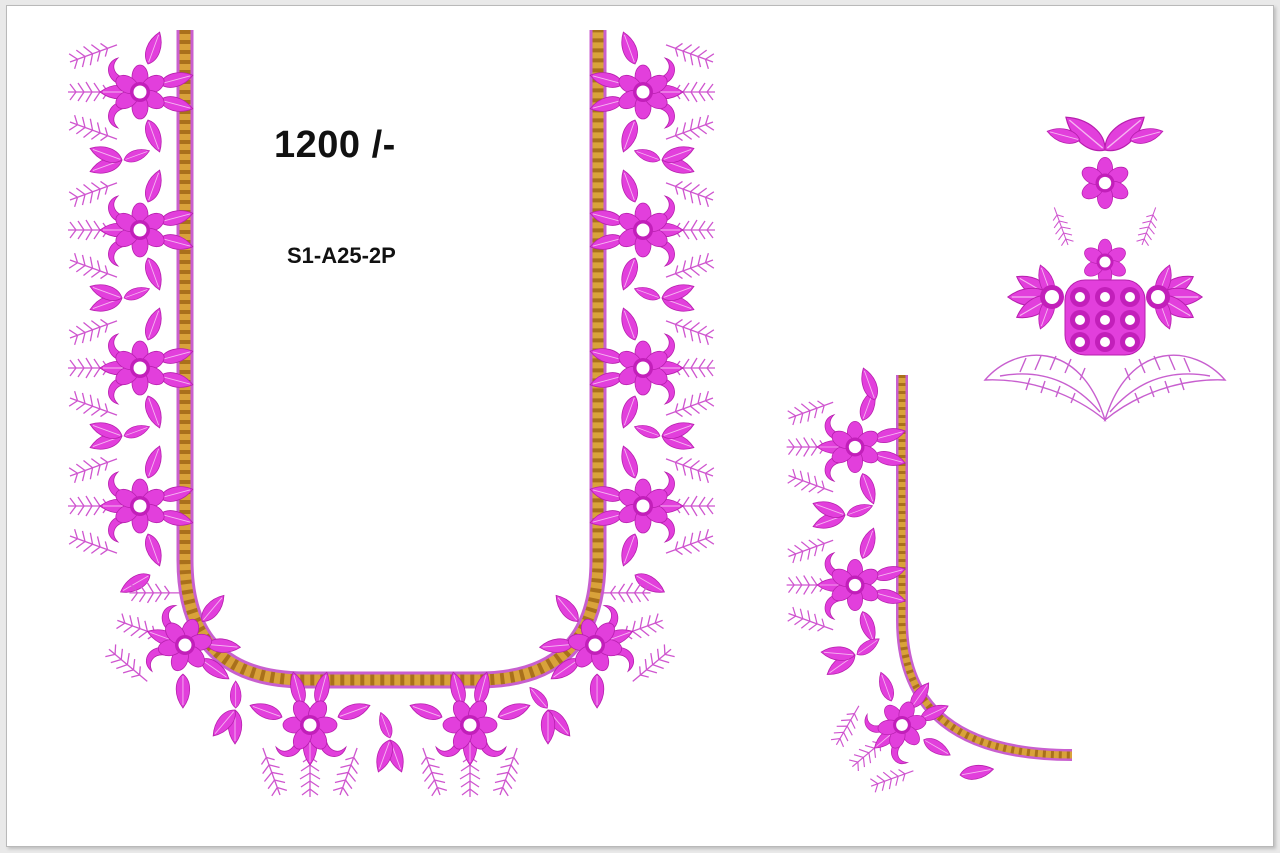  I want to click on sleeve-embroidery-motif, so click(929, 588).